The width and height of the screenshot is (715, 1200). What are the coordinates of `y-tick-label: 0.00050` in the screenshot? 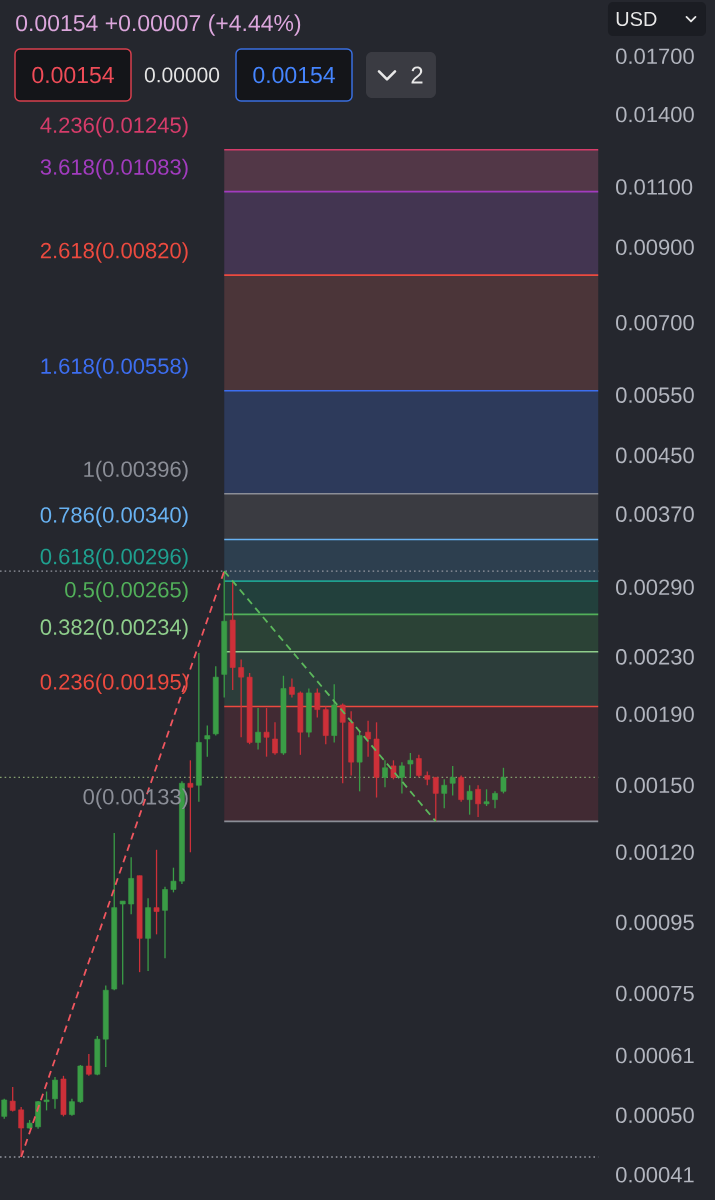 It's located at (655, 1115).